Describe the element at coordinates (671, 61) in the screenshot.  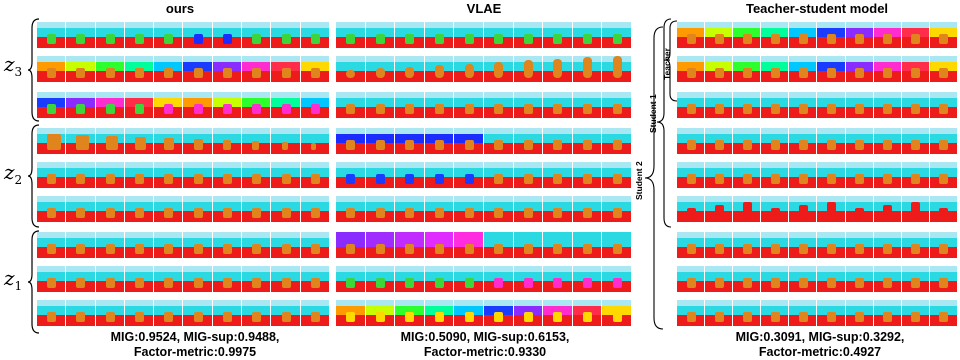
I see `brace-teacher` at that location.